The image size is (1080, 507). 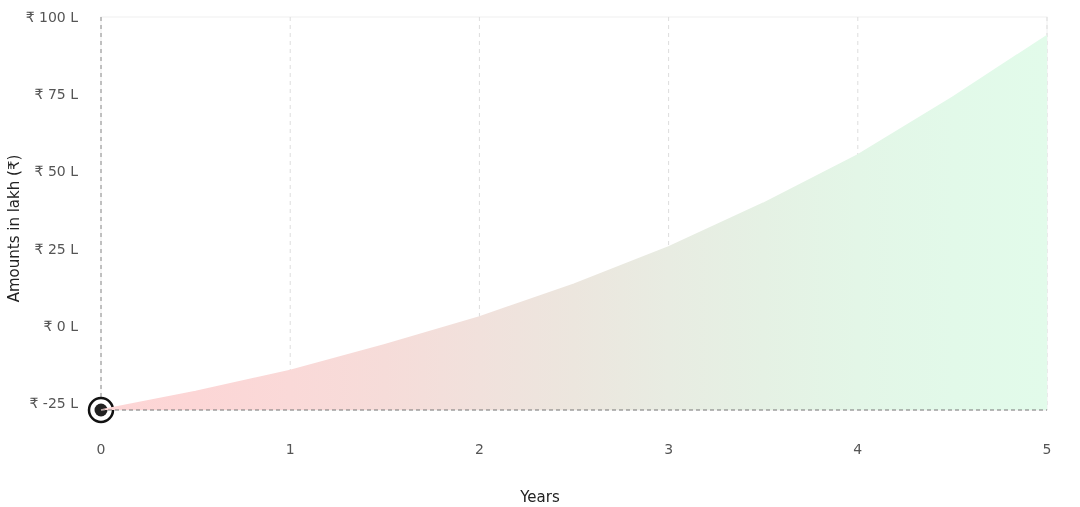 What do you see at coordinates (858, 449) in the screenshot?
I see `x-tick-label: 4` at bounding box center [858, 449].